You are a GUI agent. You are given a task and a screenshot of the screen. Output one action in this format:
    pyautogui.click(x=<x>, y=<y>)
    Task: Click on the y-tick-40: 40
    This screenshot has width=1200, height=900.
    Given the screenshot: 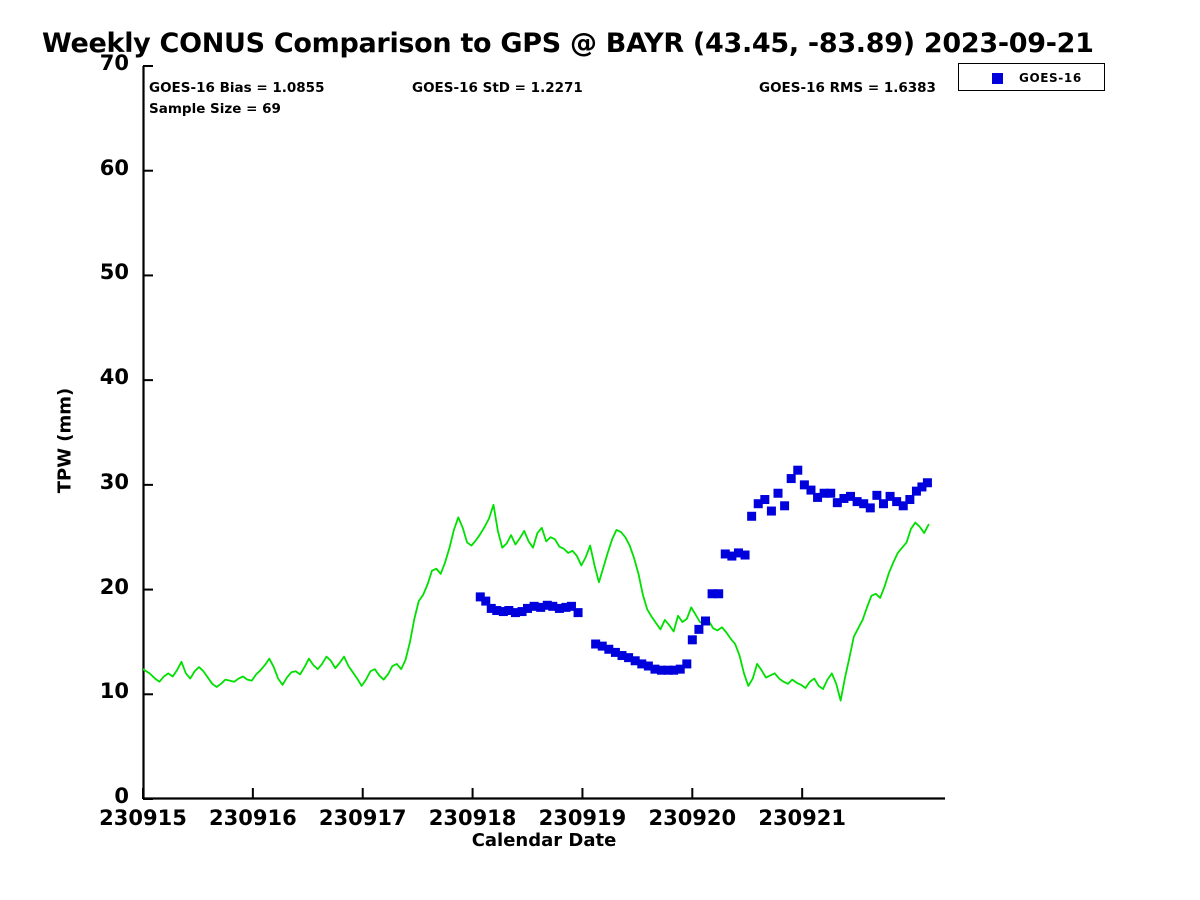 What is the action you would take?
    pyautogui.click(x=114, y=377)
    